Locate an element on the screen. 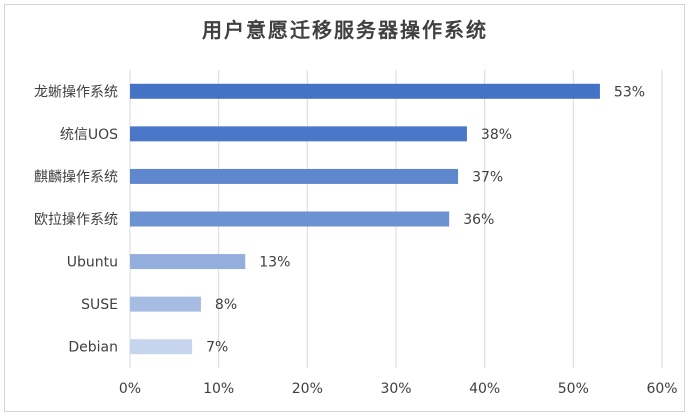 The height and width of the screenshot is (417, 690). category-label: SUSE is located at coordinates (99, 305).